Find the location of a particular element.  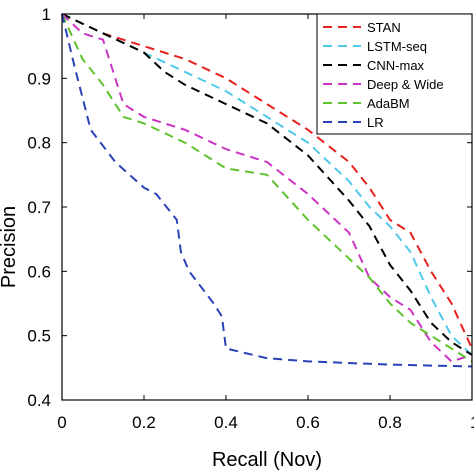

x-tick-label: 0.6 is located at coordinates (308, 422).